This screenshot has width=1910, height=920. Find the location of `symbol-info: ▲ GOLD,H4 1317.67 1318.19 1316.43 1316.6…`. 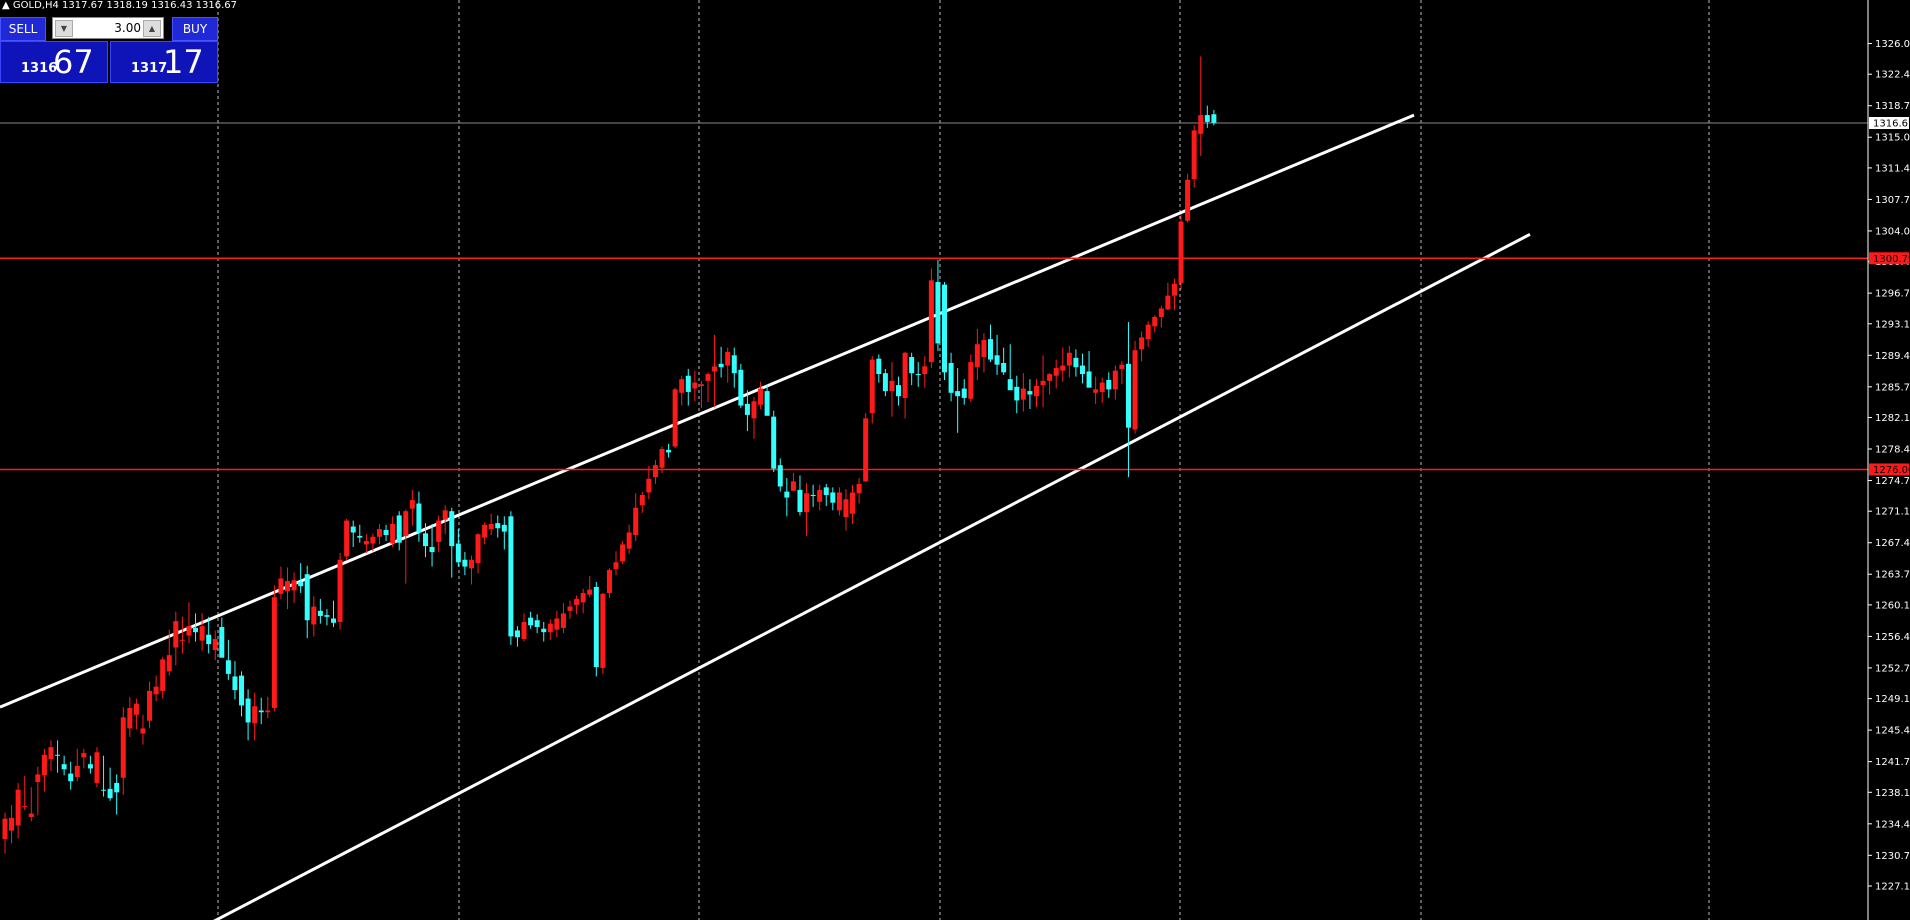

symbol-info: ▲ GOLD,H4 1317.67 1318.19 1316.43 1316.6… is located at coordinates (119, 5).